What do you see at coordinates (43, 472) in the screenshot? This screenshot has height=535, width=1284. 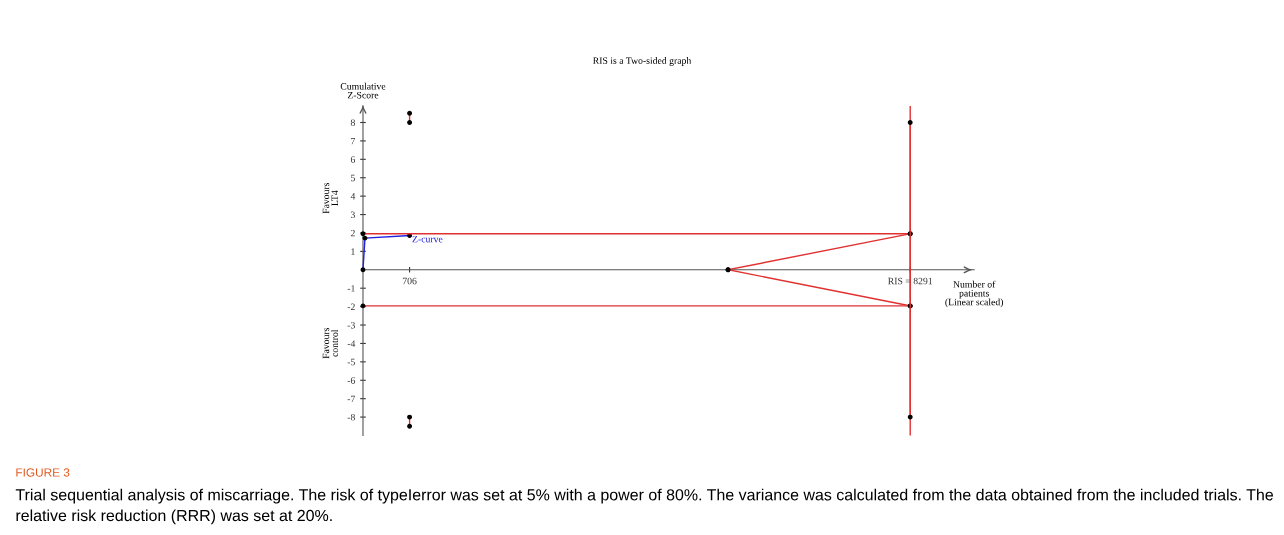 I see `caption: FIGURE 3` at bounding box center [43, 472].